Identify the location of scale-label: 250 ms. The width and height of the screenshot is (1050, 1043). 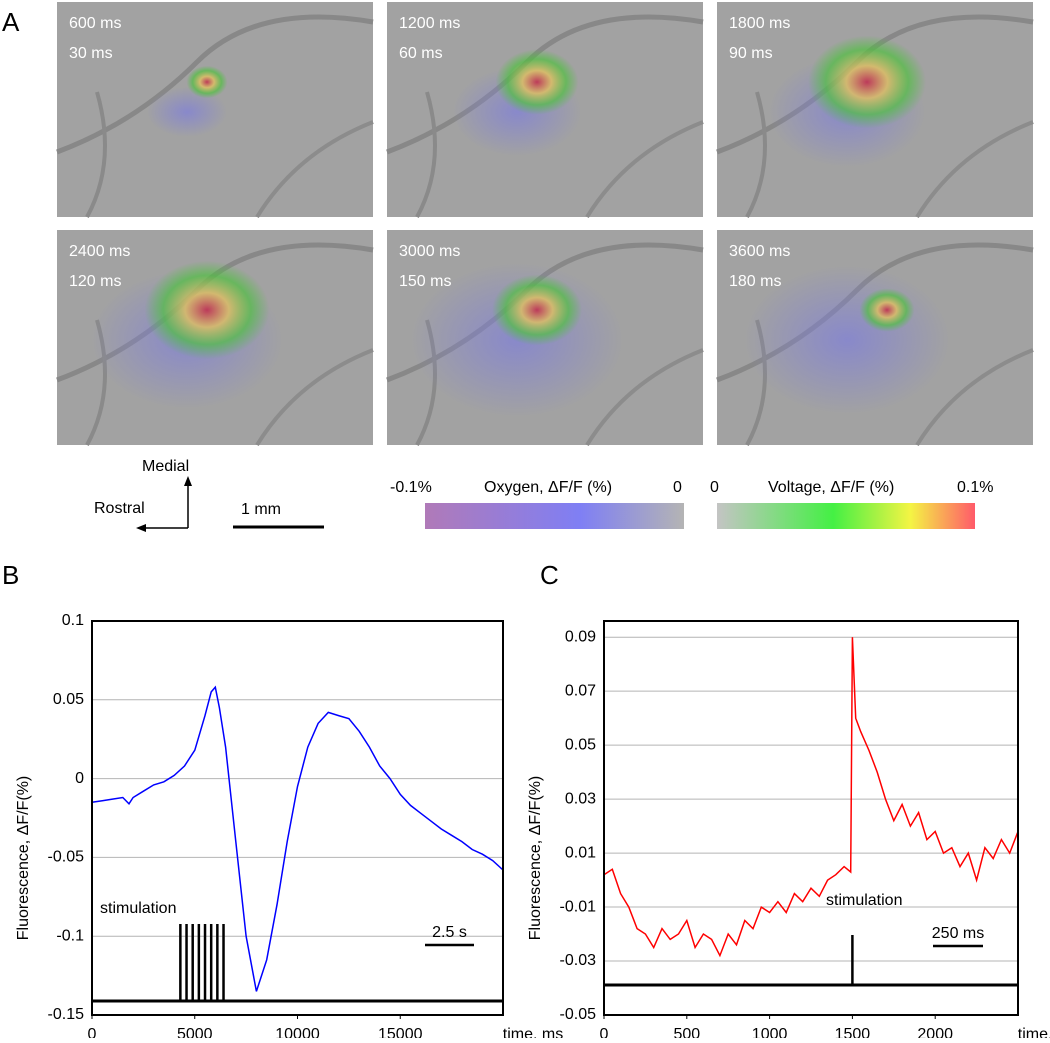
(958, 933).